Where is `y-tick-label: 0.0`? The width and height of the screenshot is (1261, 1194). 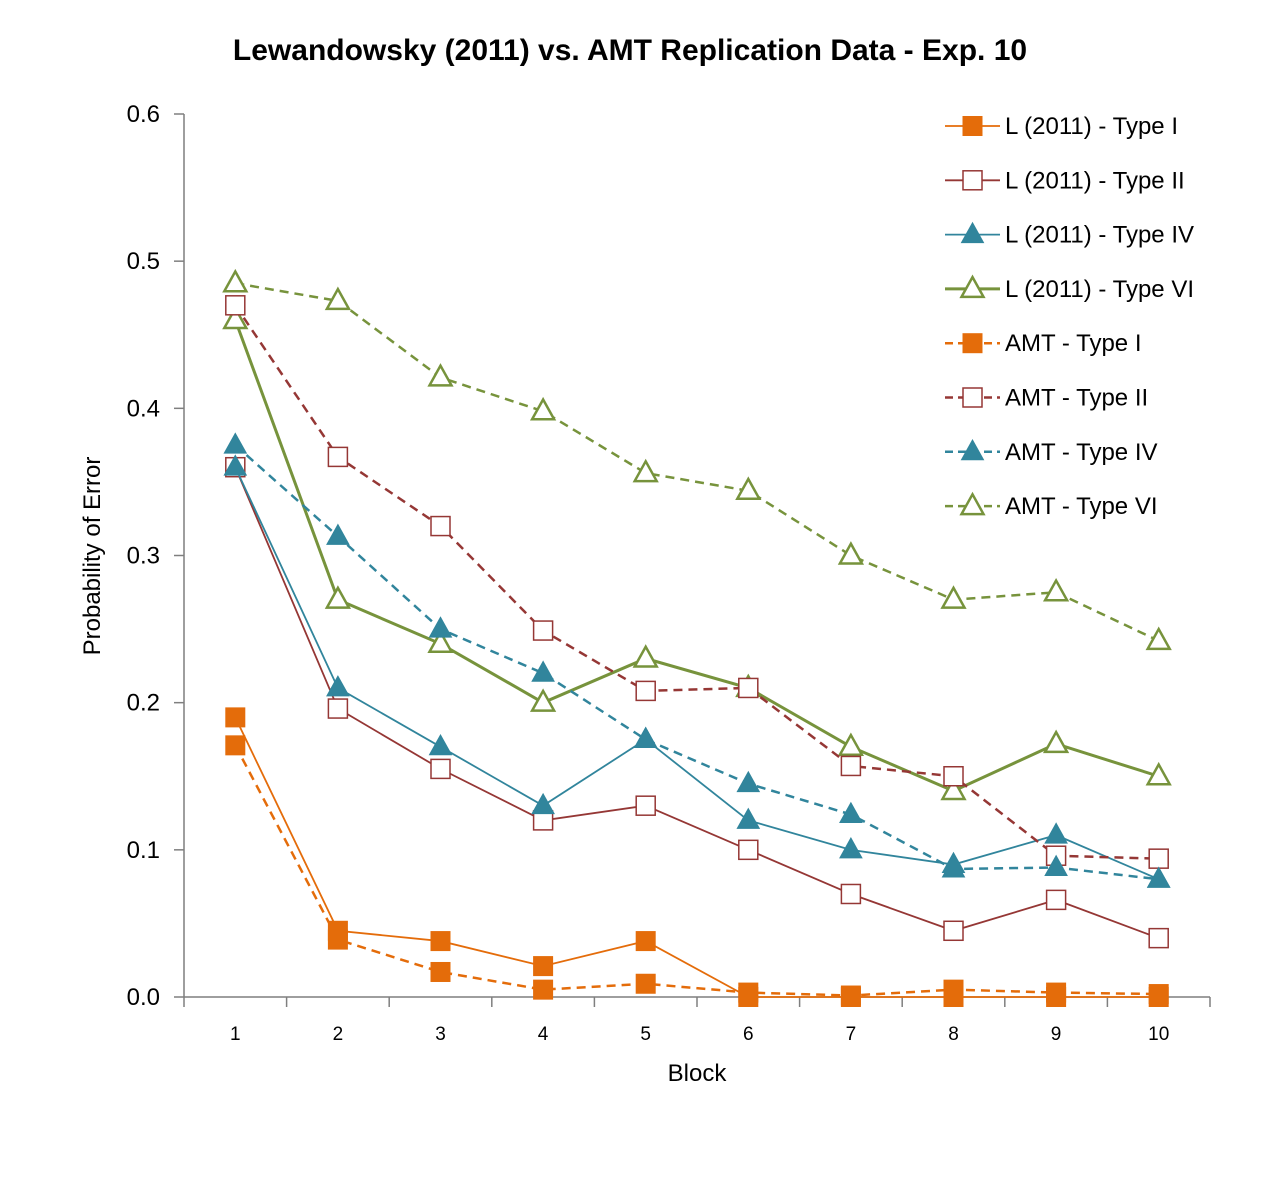
y-tick-label: 0.0 is located at coordinates (143, 997).